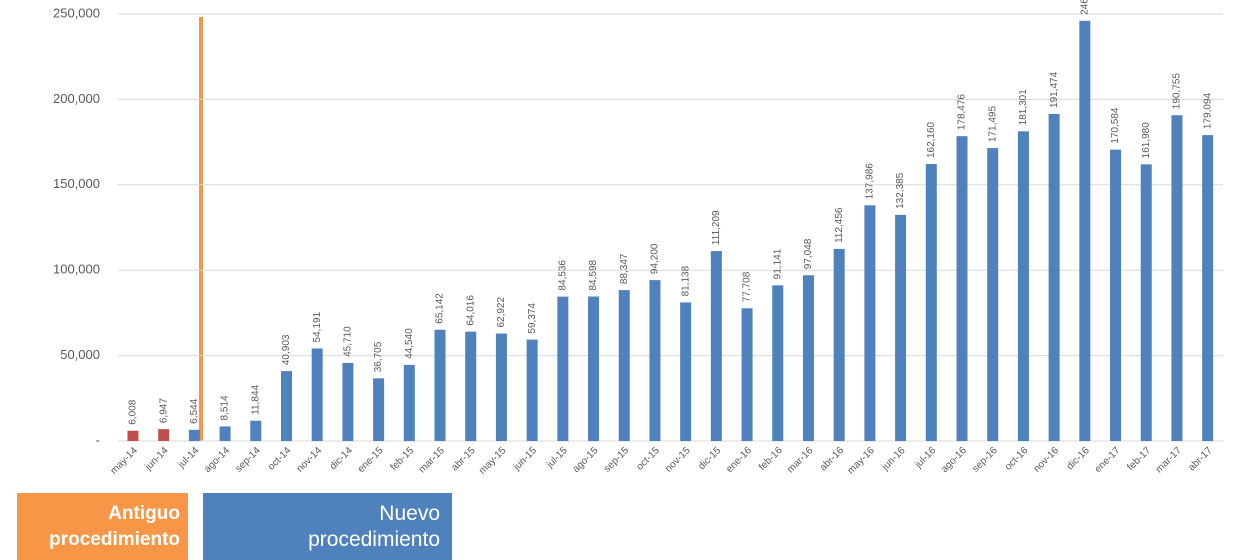  Describe the element at coordinates (900, 190) in the screenshot. I see `data-label: 132,385` at that location.